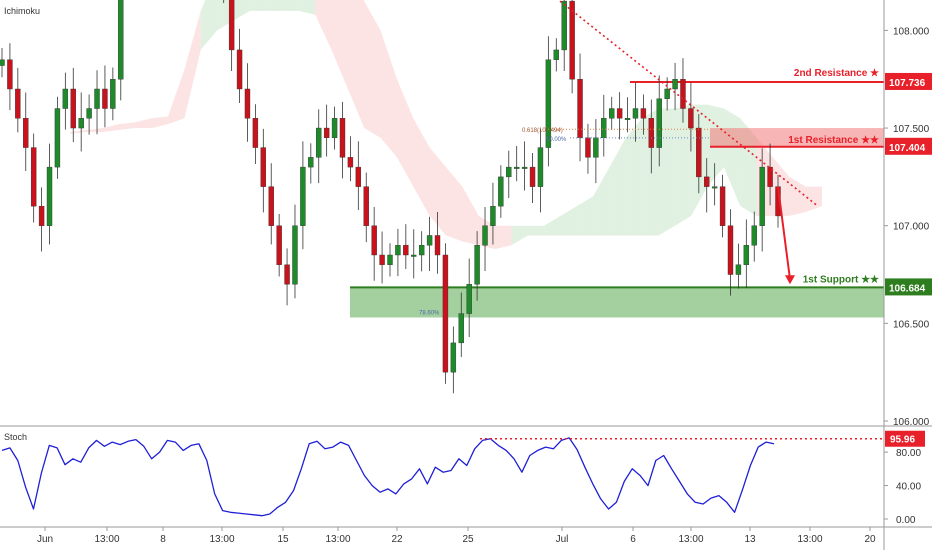 This screenshot has width=932, height=555. Describe the element at coordinates (690, 539) in the screenshot. I see `time-tick-label: 13:00` at that location.